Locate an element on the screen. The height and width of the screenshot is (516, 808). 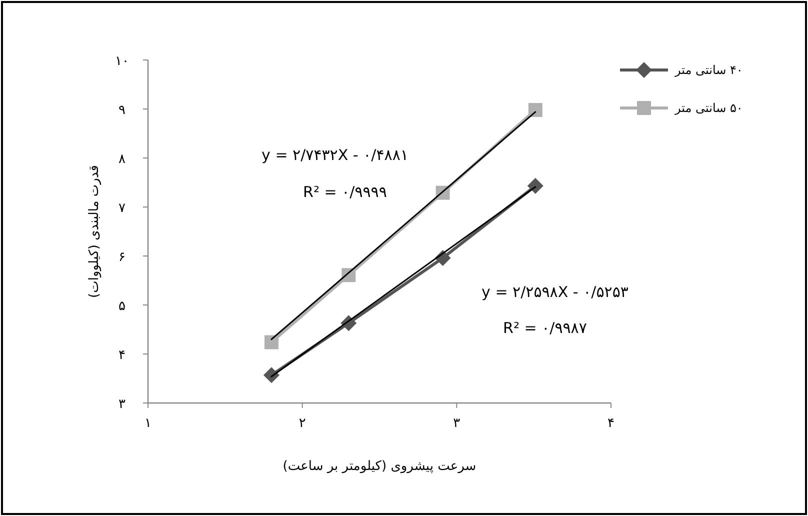
annotation: y = ۲/۲۵۹۸X - ۰/۵۲۵۳ is located at coordinates (555, 292).